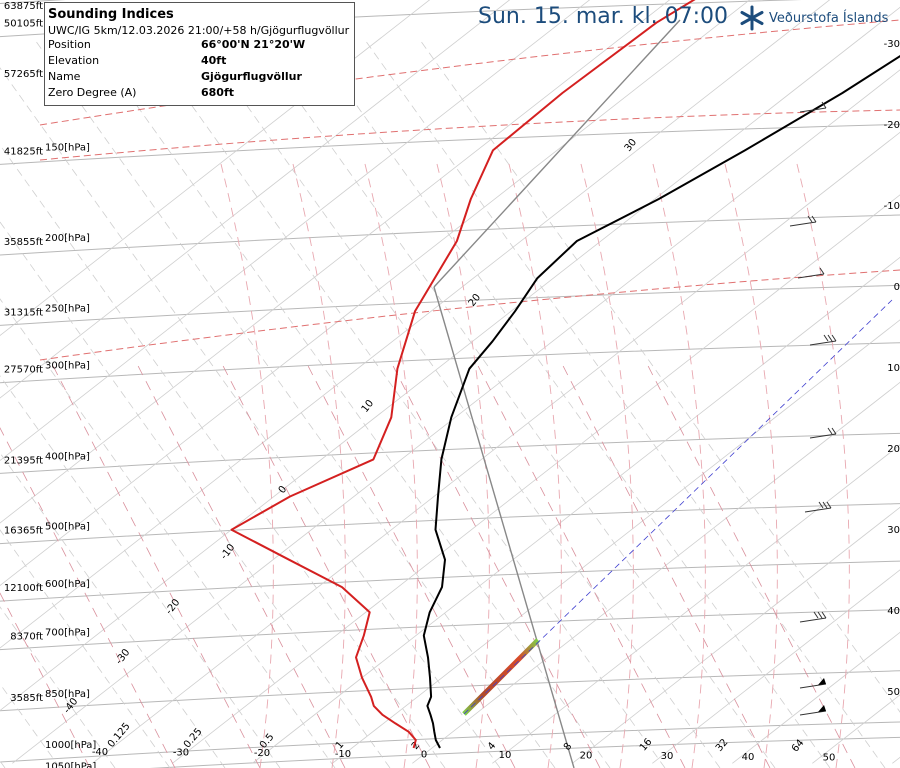 The width and height of the screenshot is (900, 768). I want to click on height-label: 57265ft, so click(23, 74).